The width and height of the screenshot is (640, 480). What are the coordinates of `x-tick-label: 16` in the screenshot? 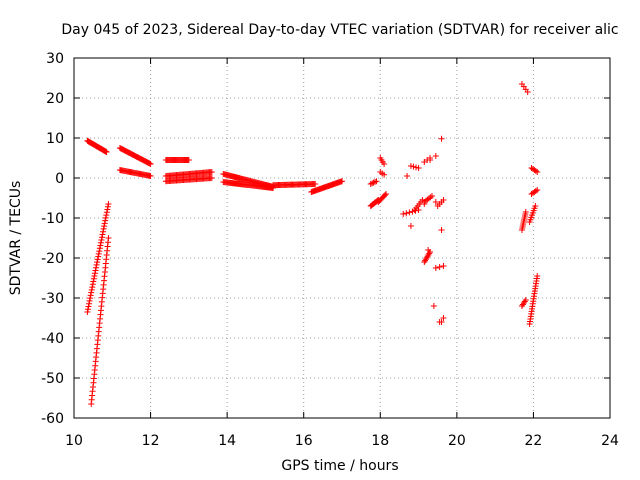 It's located at (304, 441).